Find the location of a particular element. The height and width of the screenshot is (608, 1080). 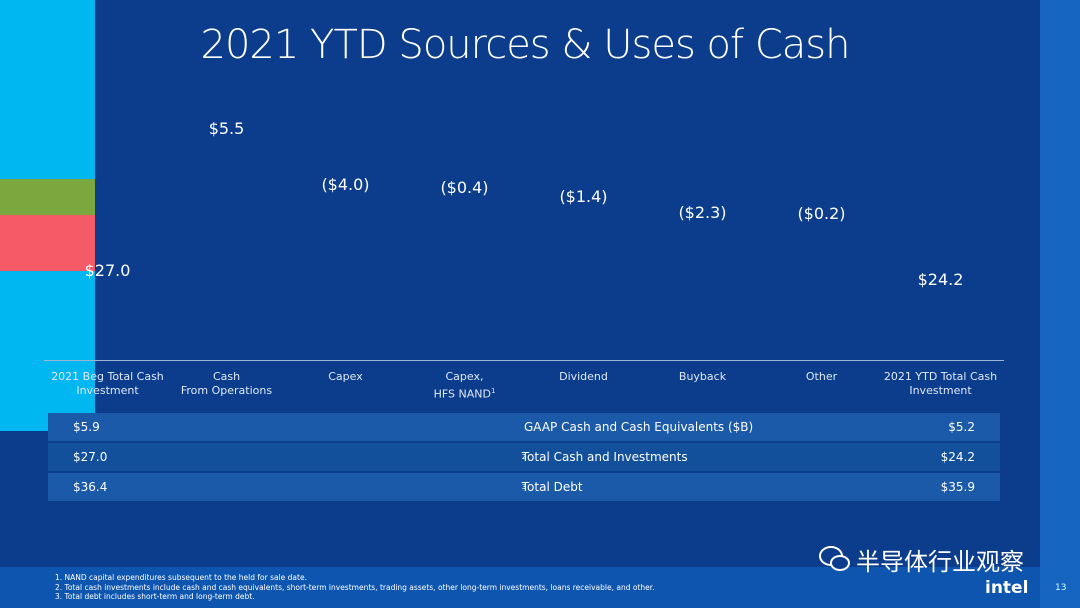

x-tick-label: 2021 Beg Total Cash Investment is located at coordinates (108, 384).